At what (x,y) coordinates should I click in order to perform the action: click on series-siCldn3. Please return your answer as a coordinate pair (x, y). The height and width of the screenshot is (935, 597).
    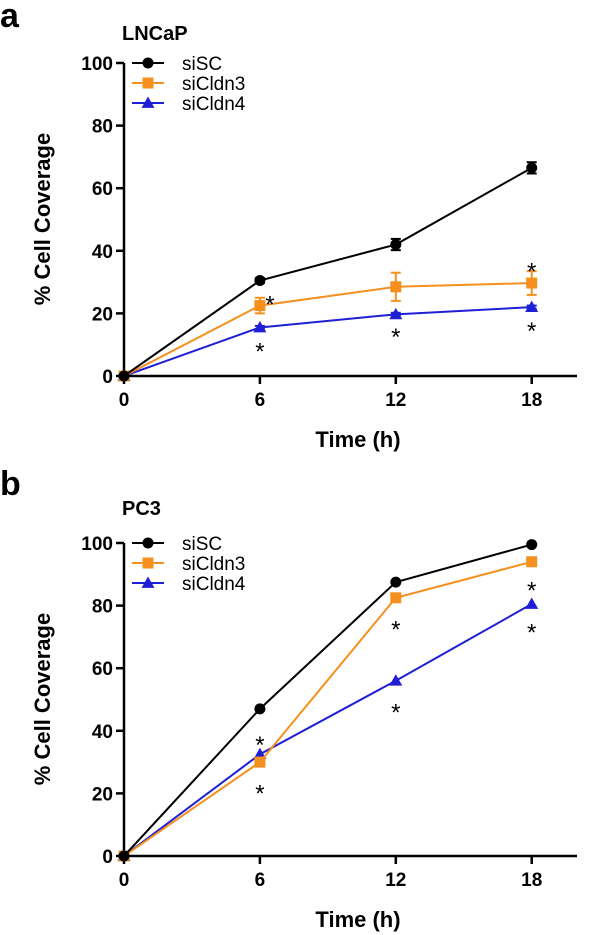
    Looking at the image, I should click on (328, 326).